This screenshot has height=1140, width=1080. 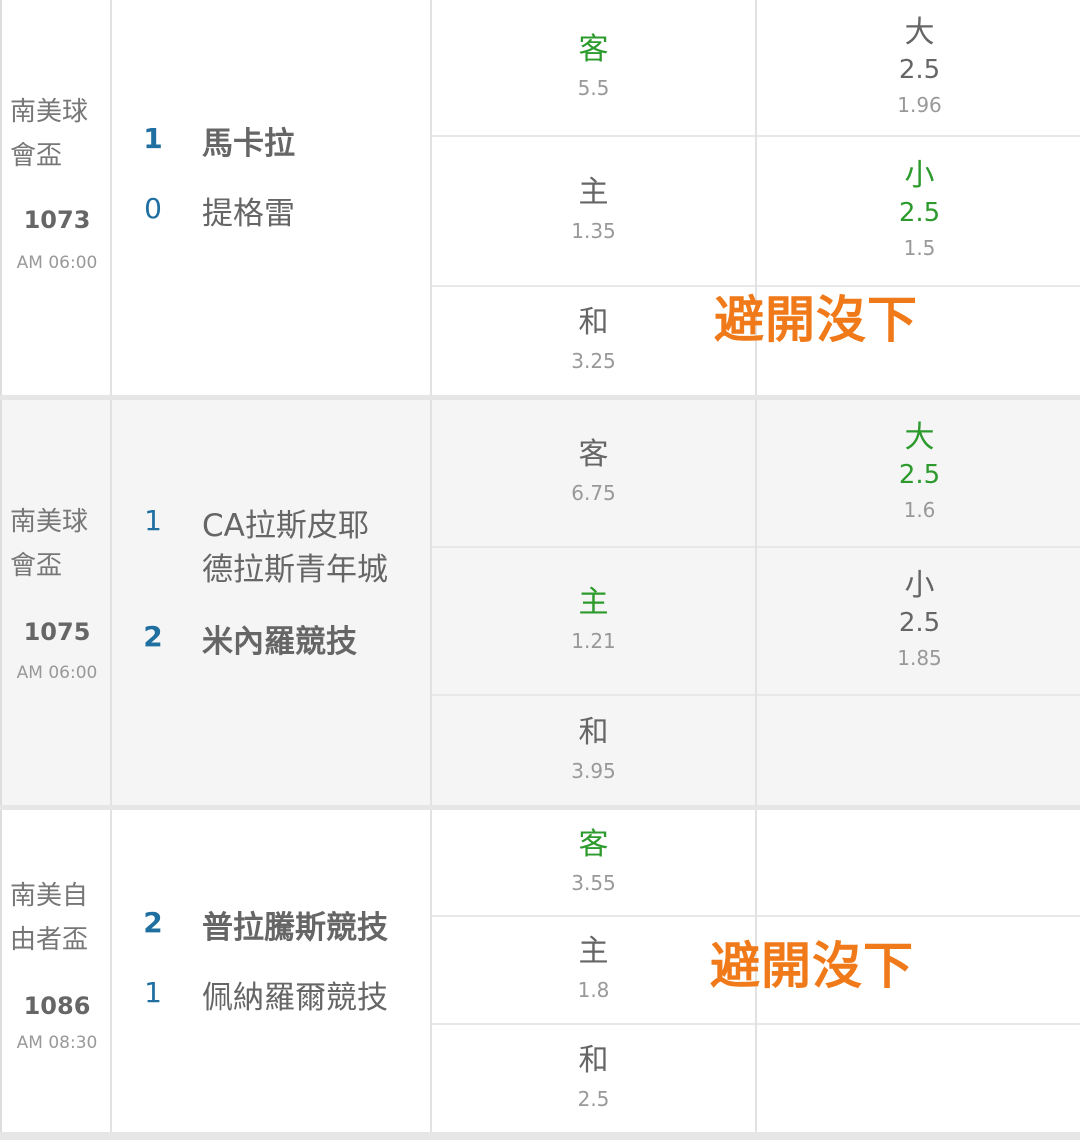 I want to click on odds-option: 主 1.35, so click(x=593, y=212).